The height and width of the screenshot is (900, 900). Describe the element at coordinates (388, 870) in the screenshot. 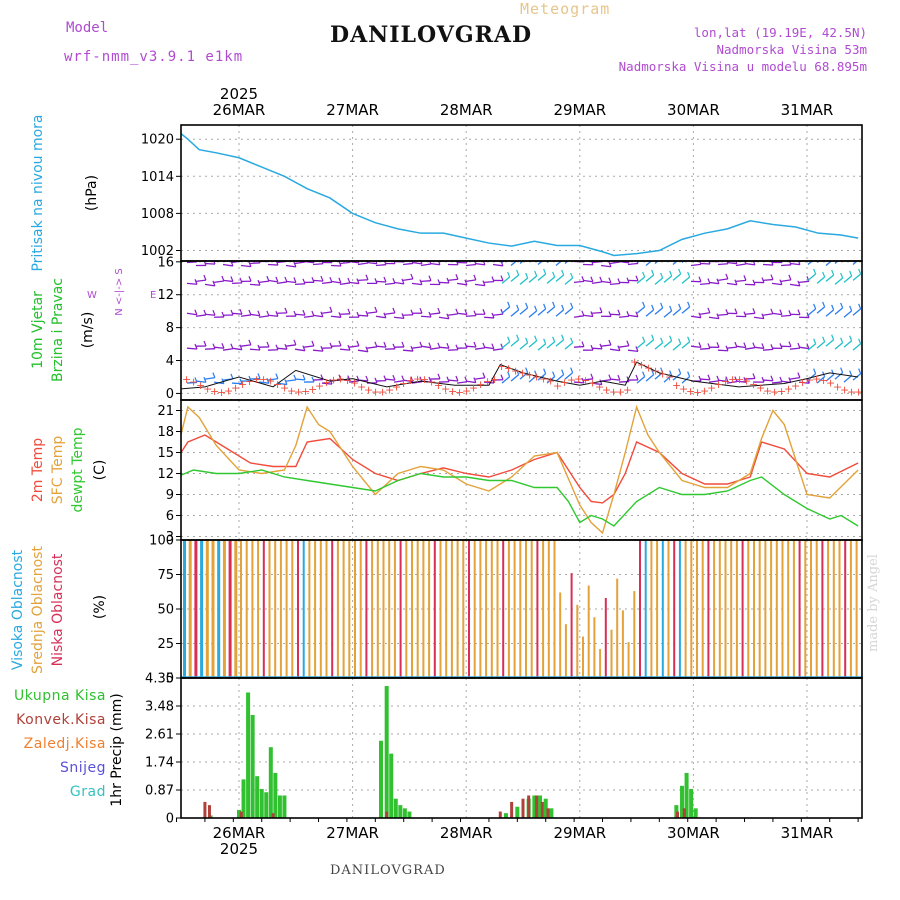

I see `footer-station-name: DANILOVGRAD` at that location.